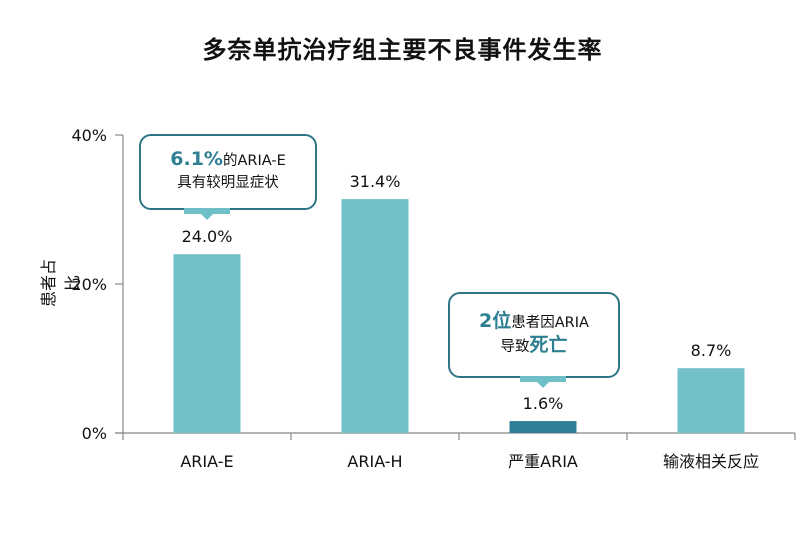 The image size is (805, 539). I want to click on callout-aria-e-text: 的ARIA-E, so click(254, 161).